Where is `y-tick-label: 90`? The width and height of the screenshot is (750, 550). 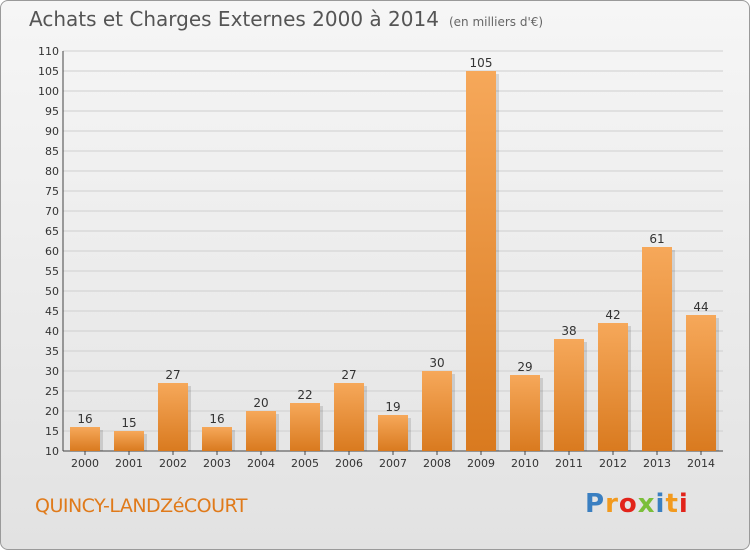 y-tick-label: 90 is located at coordinates (52, 131).